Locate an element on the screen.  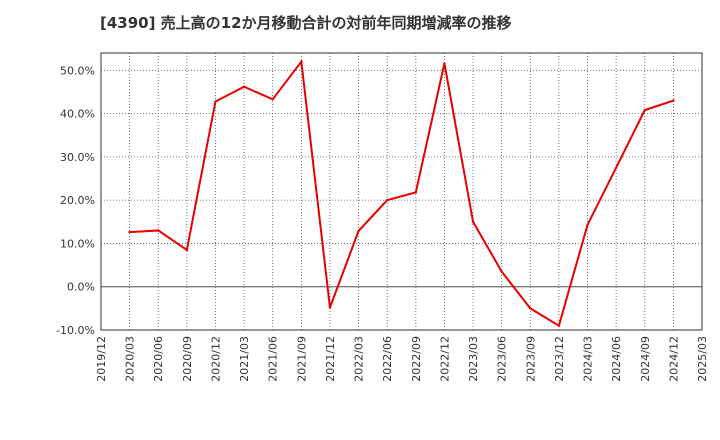
x-tick-label: 2020/06 is located at coordinates (158, 359).